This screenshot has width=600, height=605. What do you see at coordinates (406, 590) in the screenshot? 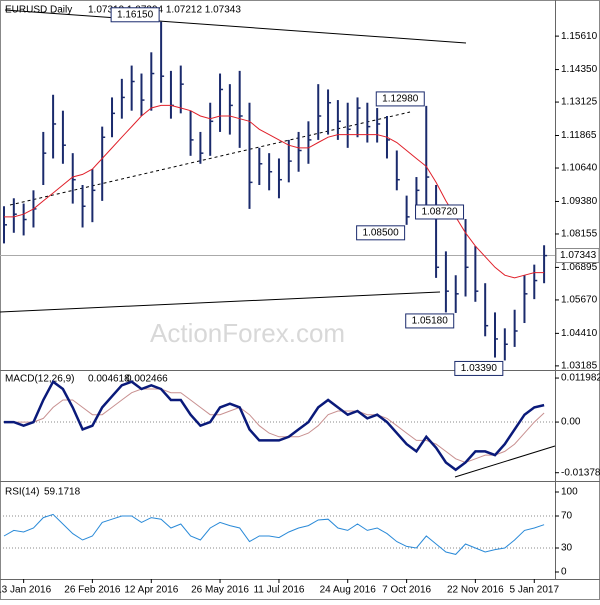
I see `x-tick-label: 7 Oct 2016` at bounding box center [406, 590].